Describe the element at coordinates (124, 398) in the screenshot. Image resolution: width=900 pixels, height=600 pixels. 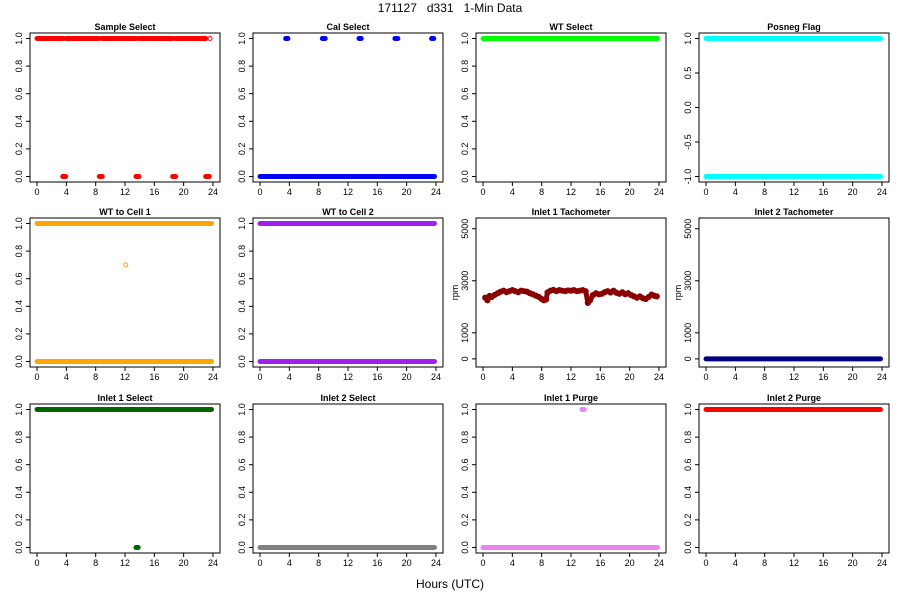
I see `panel-title: Inlet 1 Select` at that location.